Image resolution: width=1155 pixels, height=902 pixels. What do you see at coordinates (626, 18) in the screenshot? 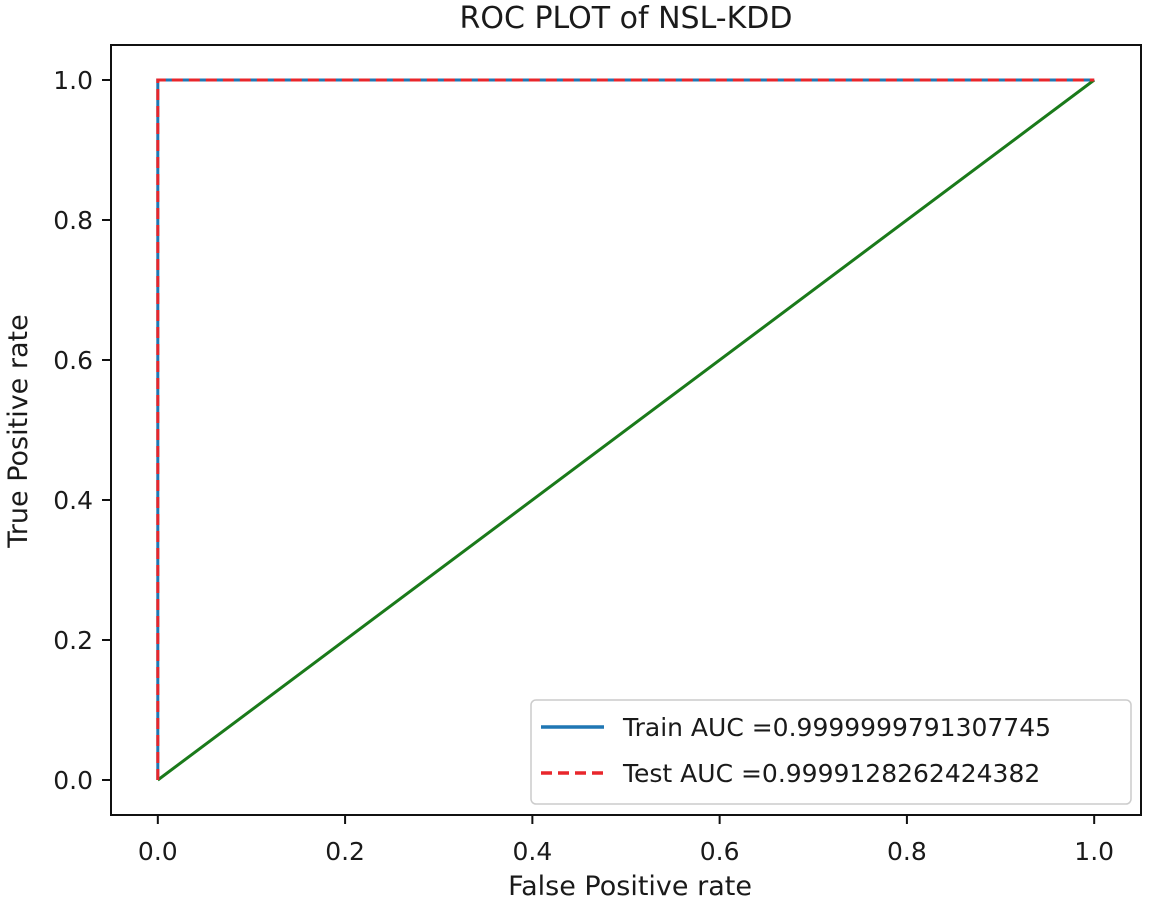
I see `chart-title: ROC PLOT of NSL-KDD` at bounding box center [626, 18].